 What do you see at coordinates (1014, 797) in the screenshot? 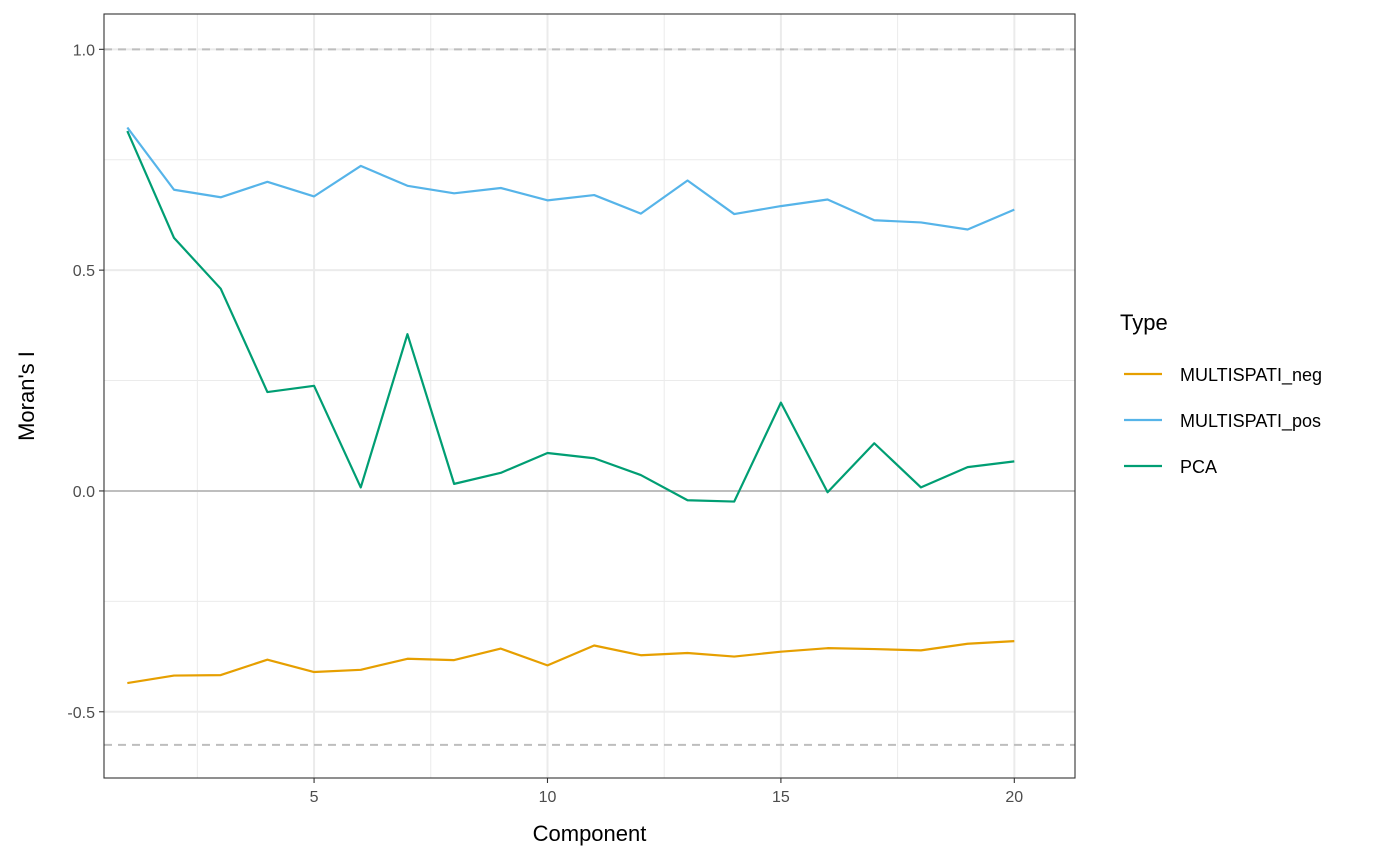
I see `x-tick-label: 20` at bounding box center [1014, 797].